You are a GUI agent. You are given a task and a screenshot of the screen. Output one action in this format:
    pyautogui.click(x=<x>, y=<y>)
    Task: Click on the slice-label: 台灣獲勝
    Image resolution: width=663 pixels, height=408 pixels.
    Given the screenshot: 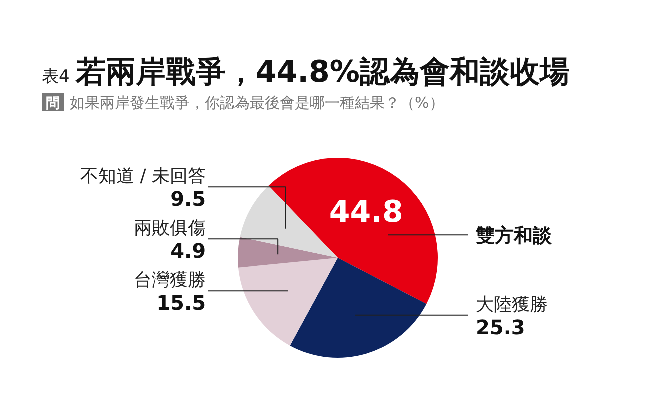 What is the action you would take?
    pyautogui.click(x=170, y=281)
    